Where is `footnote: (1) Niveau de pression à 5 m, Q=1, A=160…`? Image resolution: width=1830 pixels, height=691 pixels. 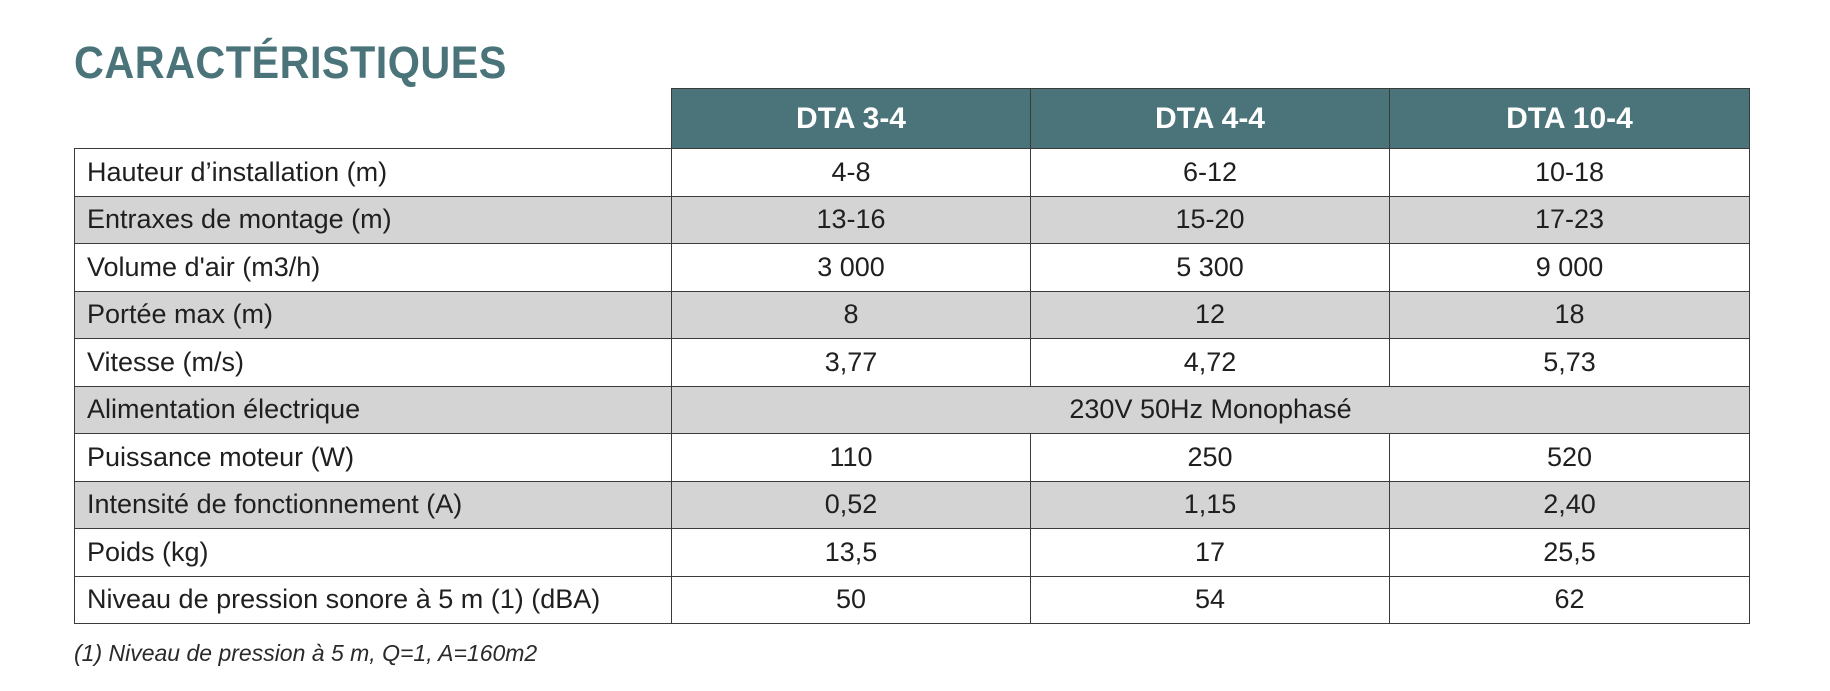
footnote: (1) Niveau de pression à 5 m, Q=1, A=160… is located at coordinates (306, 653).